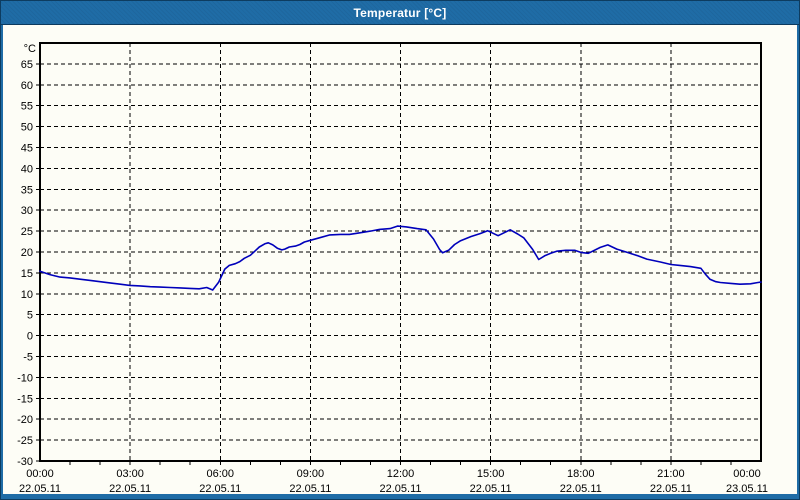  Describe the element at coordinates (25, 399) in the screenshot. I see `y-tick-label: -15` at that location.